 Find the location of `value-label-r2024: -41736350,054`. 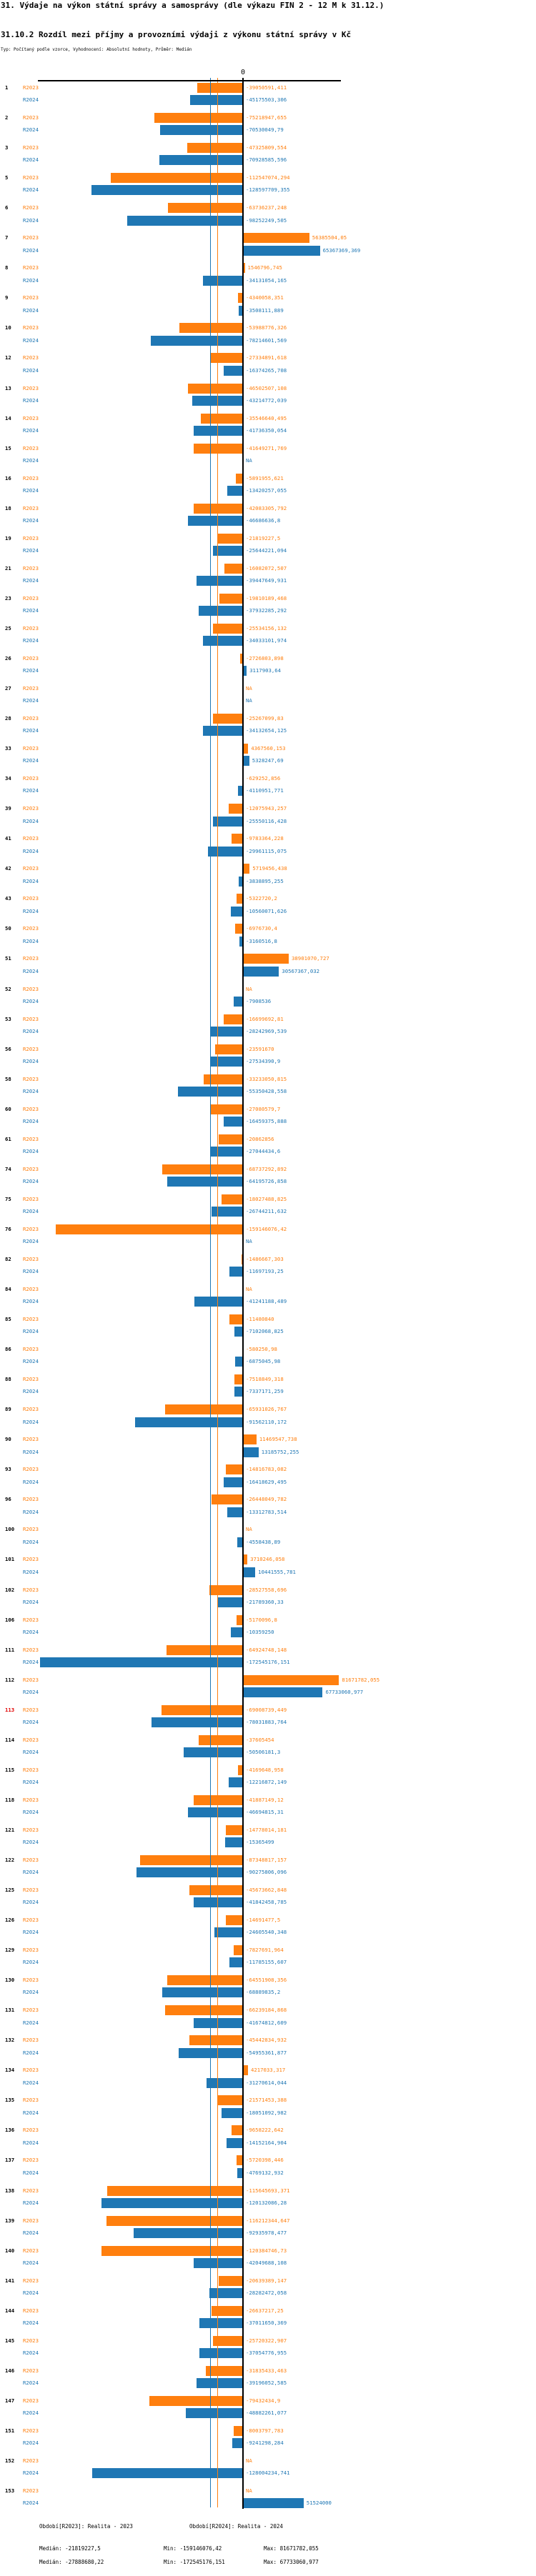

value-label-r2024: -41736350,054 is located at coordinates (266, 430).